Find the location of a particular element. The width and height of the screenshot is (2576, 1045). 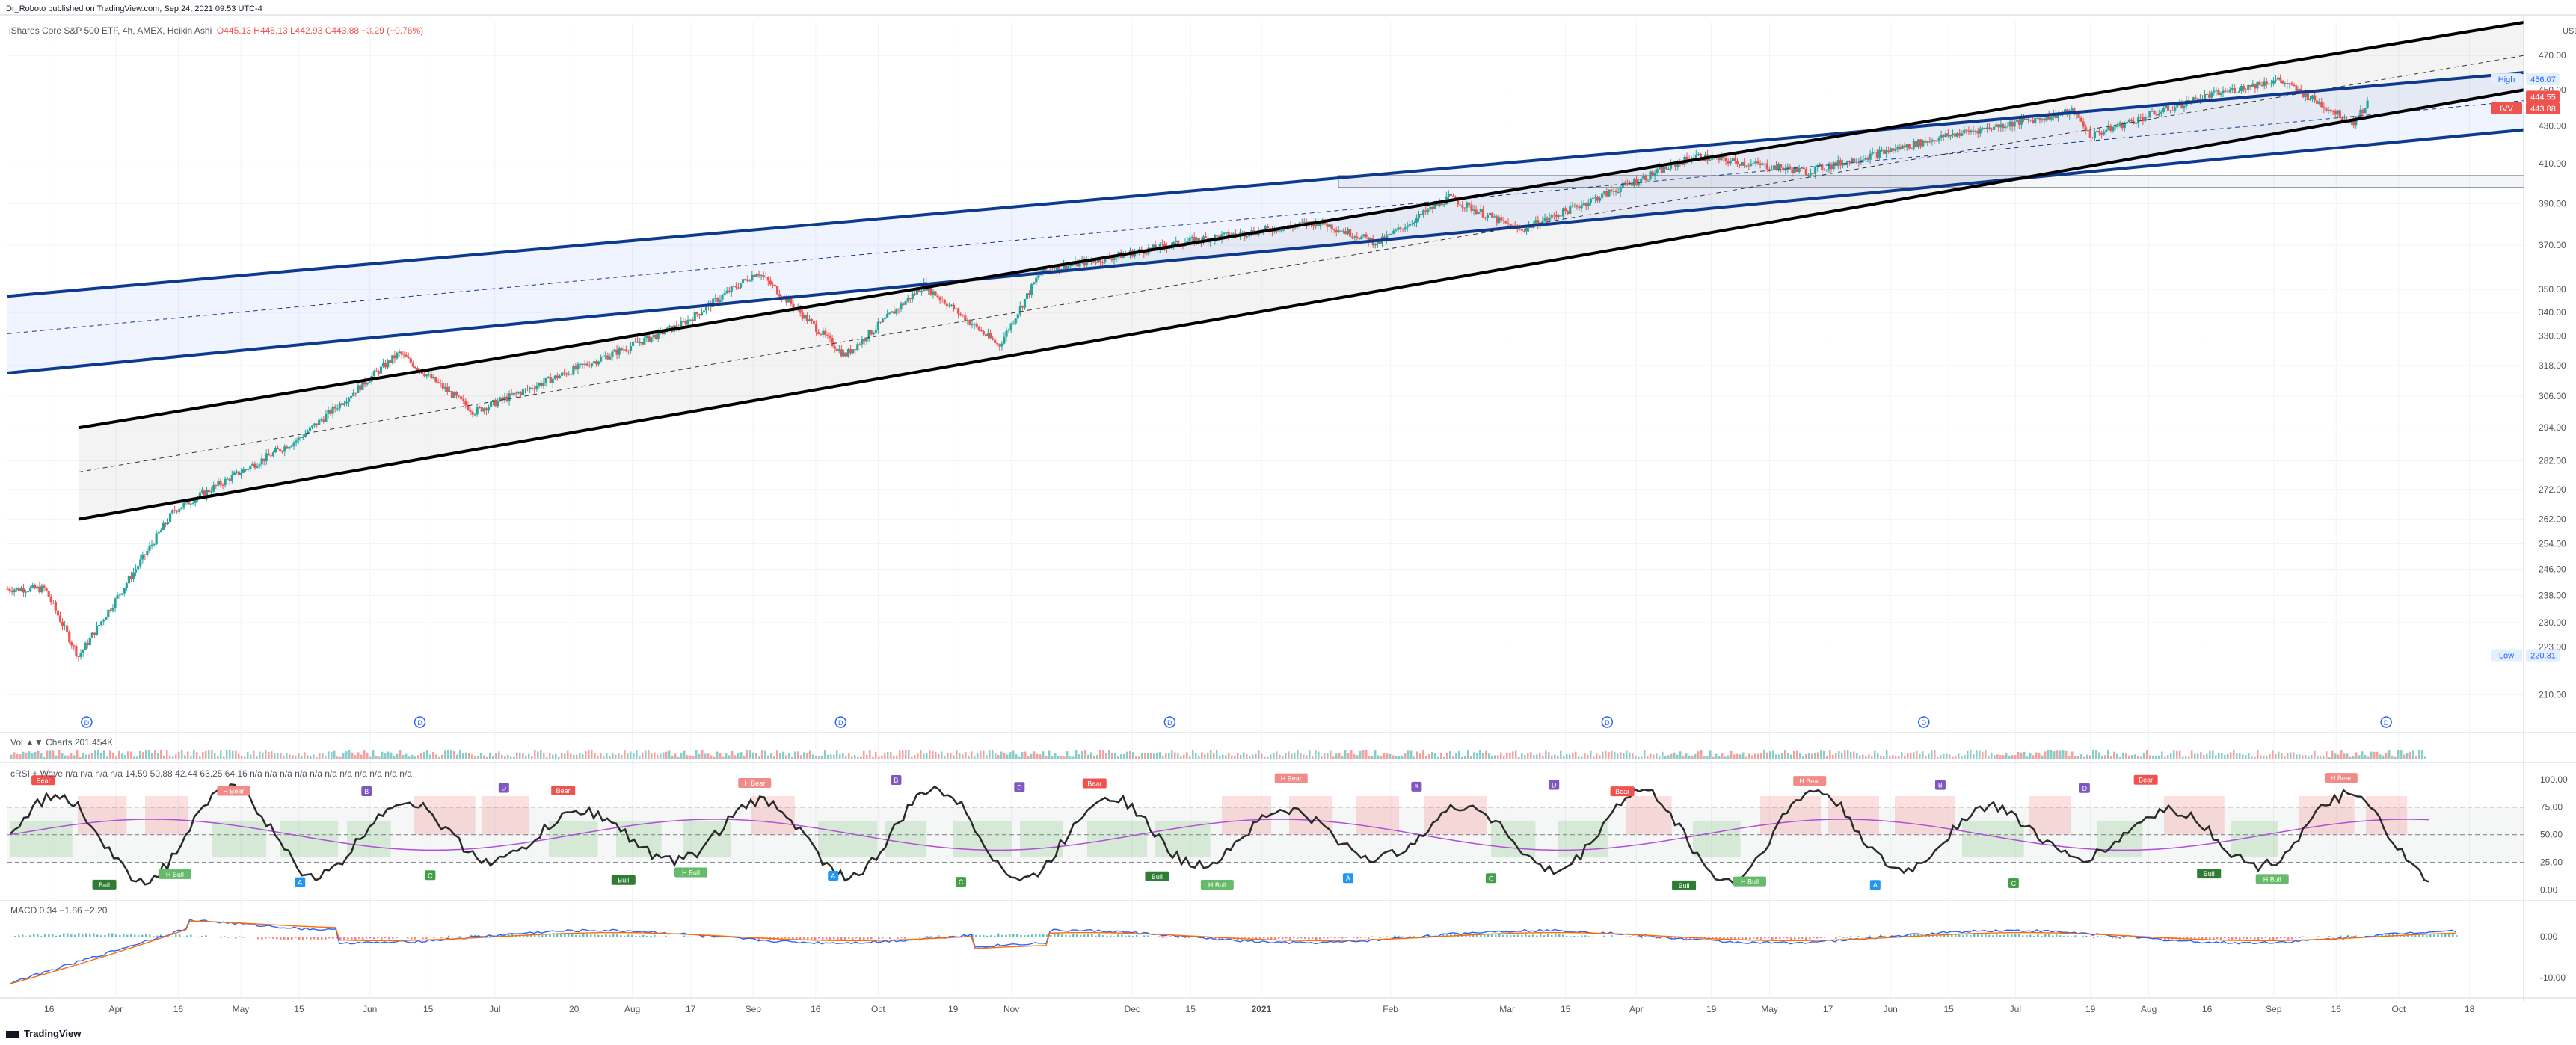

volume-bars is located at coordinates (1218, 754).